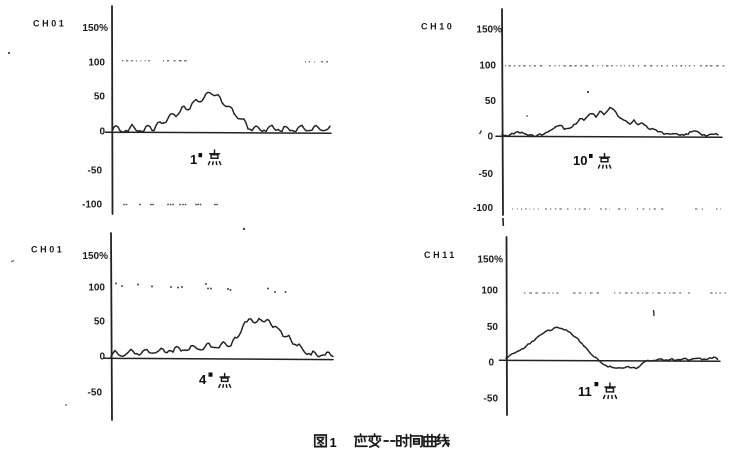 The image size is (756, 459). What do you see at coordinates (437, 27) in the screenshot?
I see `svg-text: CH10` at bounding box center [437, 27].